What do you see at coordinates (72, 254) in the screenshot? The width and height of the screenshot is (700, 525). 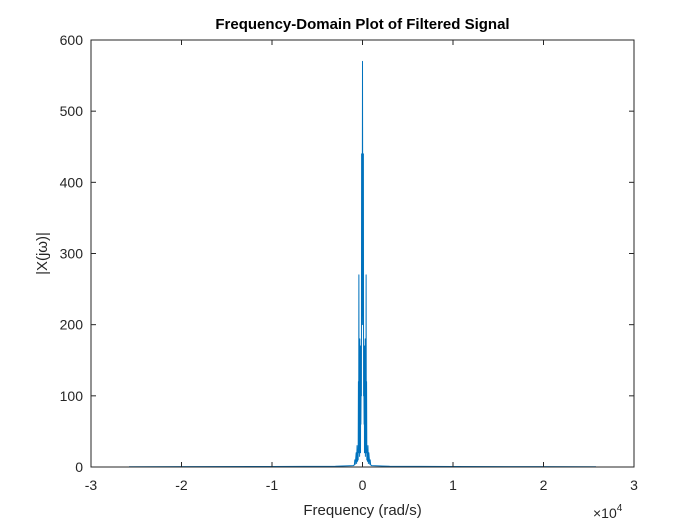 I see `y-tick-label: 300` at bounding box center [72, 254].